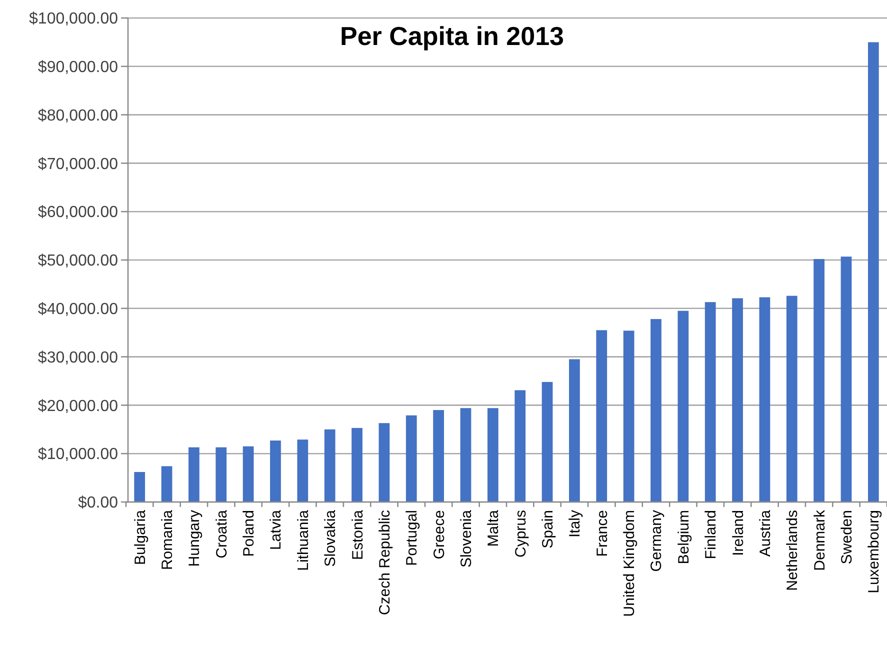  I want to click on x-tick-label: Estonia, so click(357, 534).